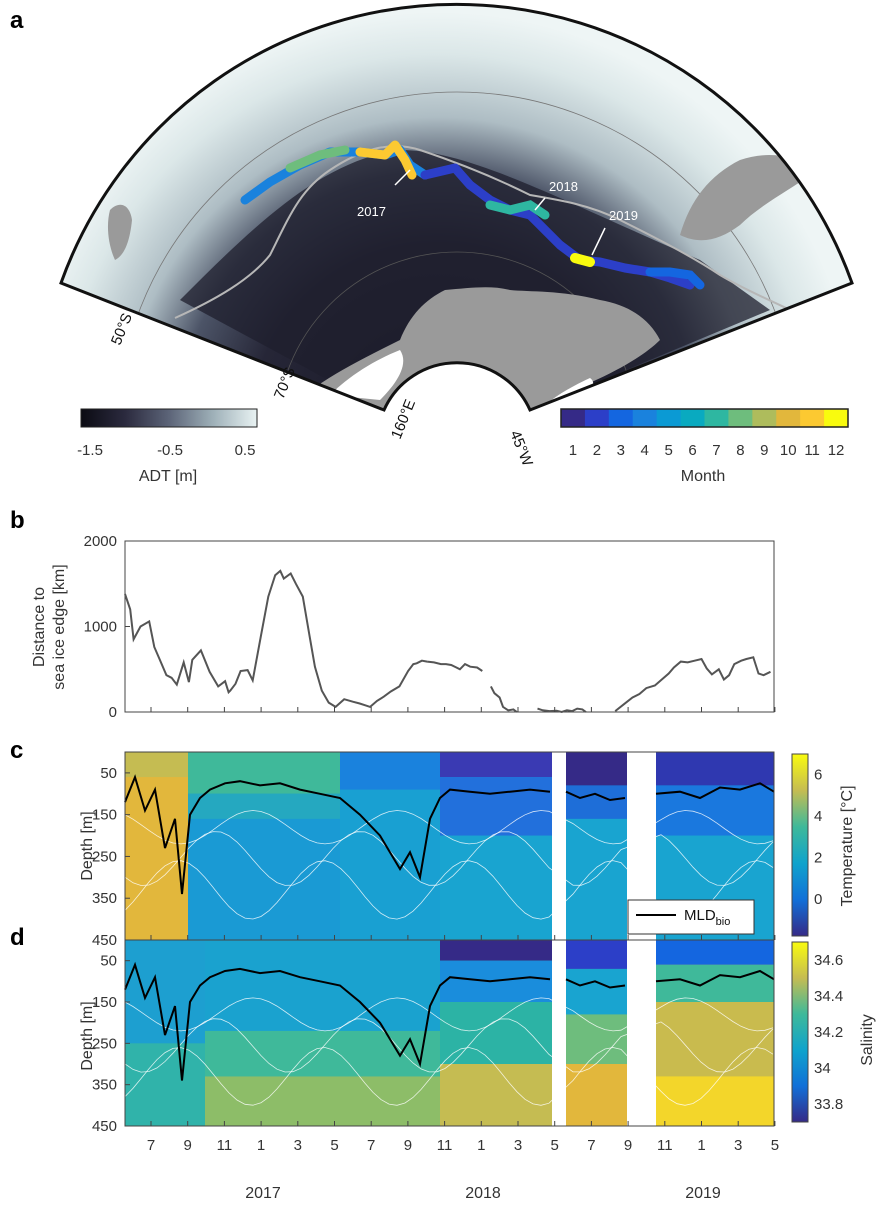  What do you see at coordinates (665, 1145) in the screenshot?
I see `x-tick-label: 11` at bounding box center [665, 1145].